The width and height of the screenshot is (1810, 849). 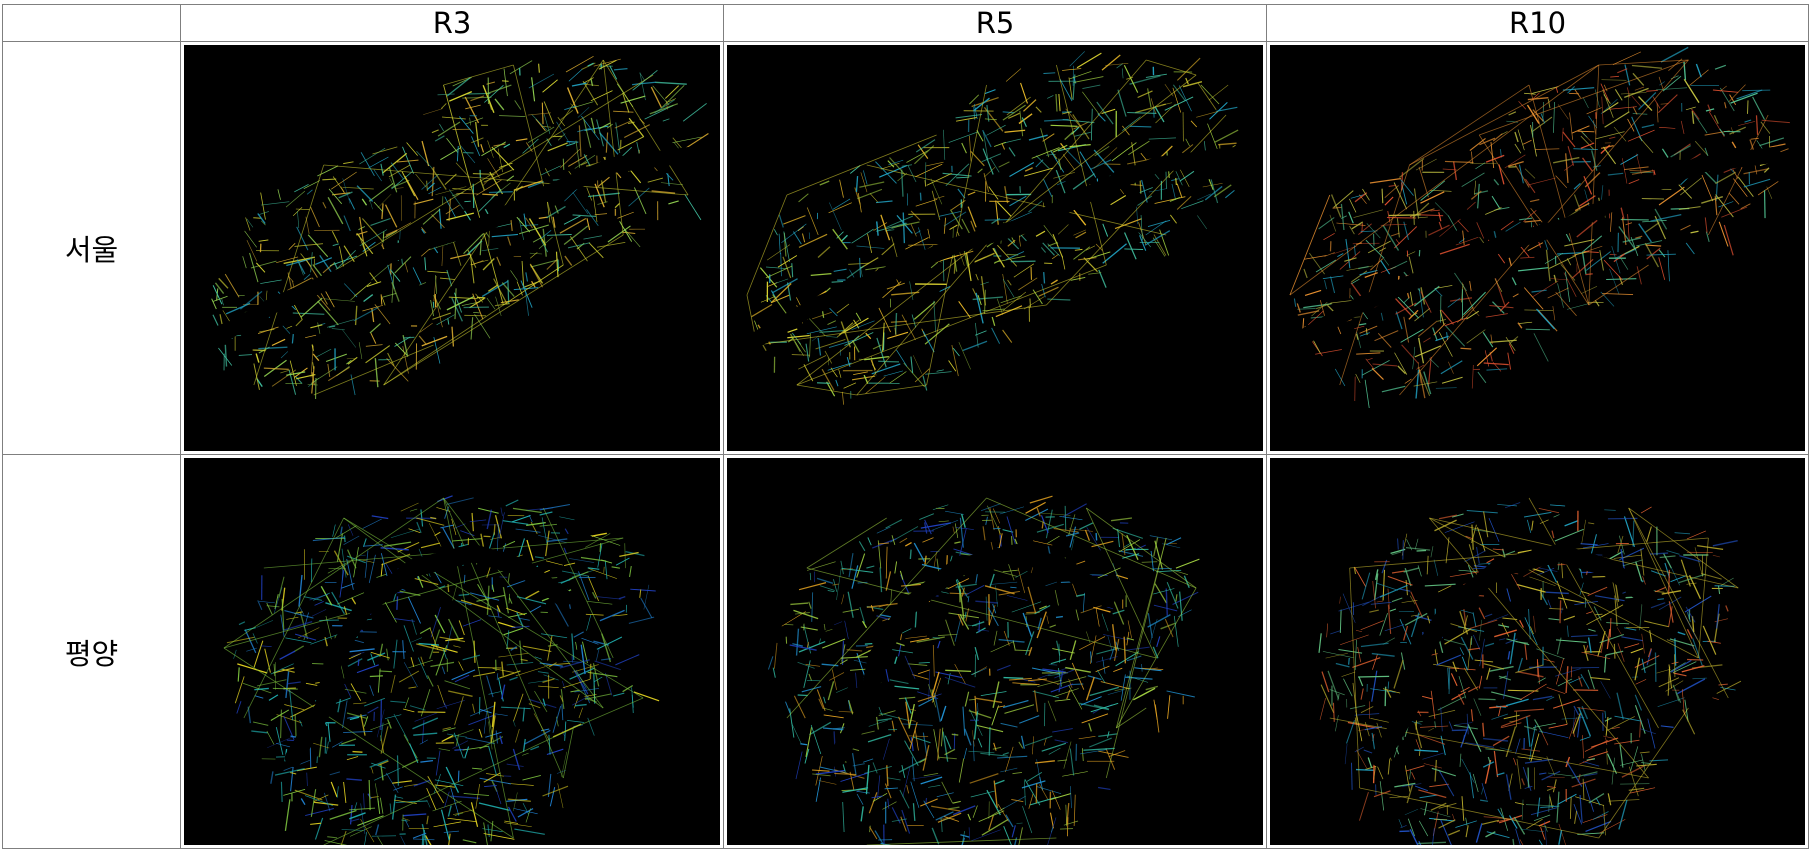 I want to click on row-label-seoul: 서울, so click(x=92, y=248).